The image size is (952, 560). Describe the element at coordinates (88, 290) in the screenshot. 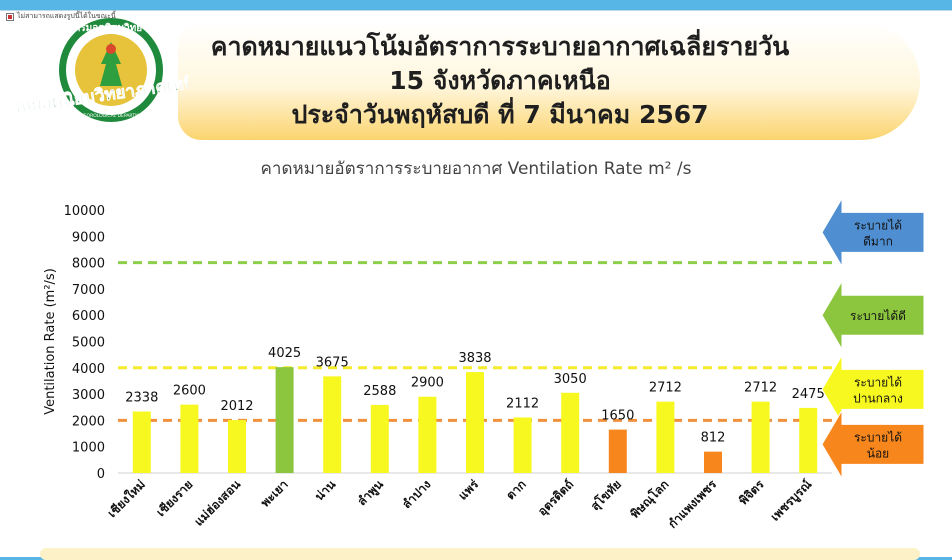

I see `y-tick-label: 7000` at that location.